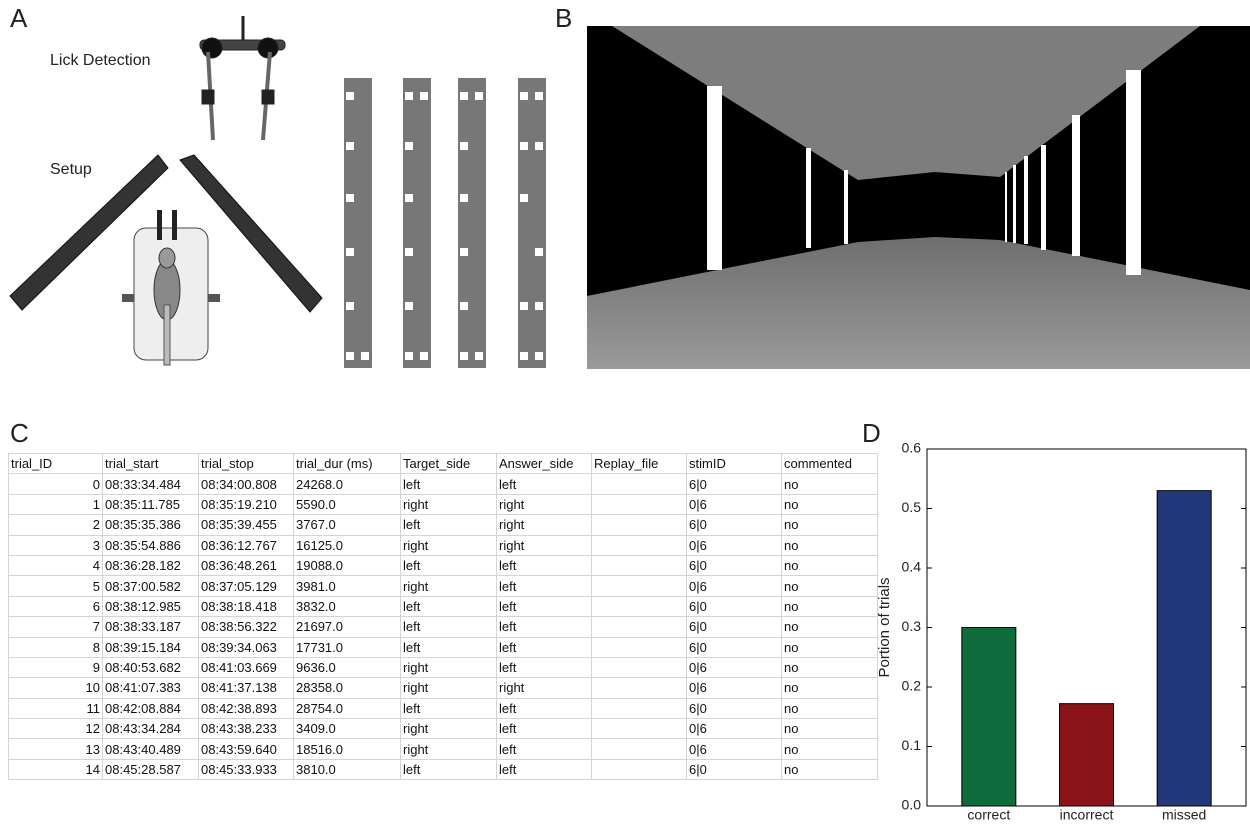 The height and width of the screenshot is (824, 1250). What do you see at coordinates (246, 647) in the screenshot?
I see `table-cell: 08:39:34.063` at bounding box center [246, 647].